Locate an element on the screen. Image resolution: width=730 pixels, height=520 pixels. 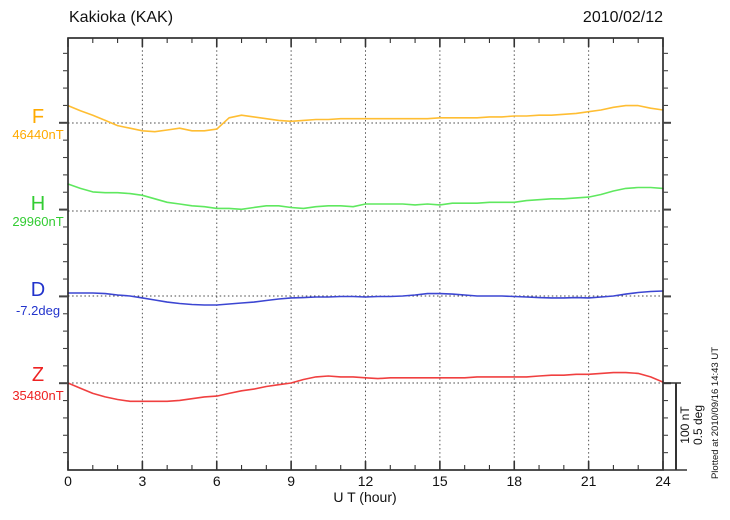
x-tick-label: 15 is located at coordinates (440, 481).